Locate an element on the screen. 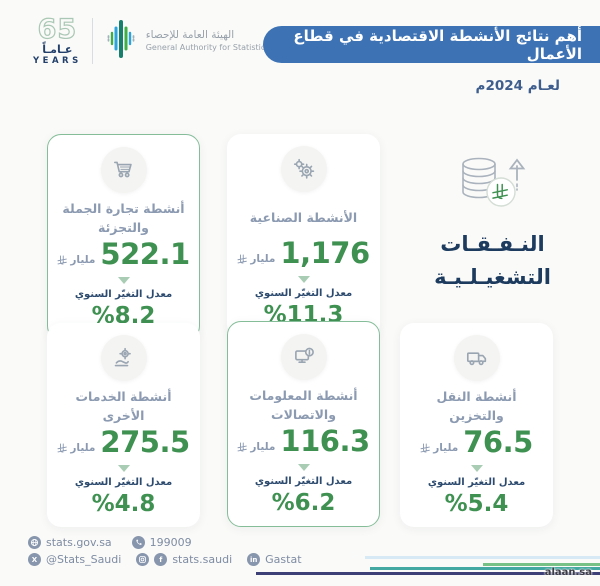 The width and height of the screenshot is (600, 586). globe-icon is located at coordinates (34, 542).